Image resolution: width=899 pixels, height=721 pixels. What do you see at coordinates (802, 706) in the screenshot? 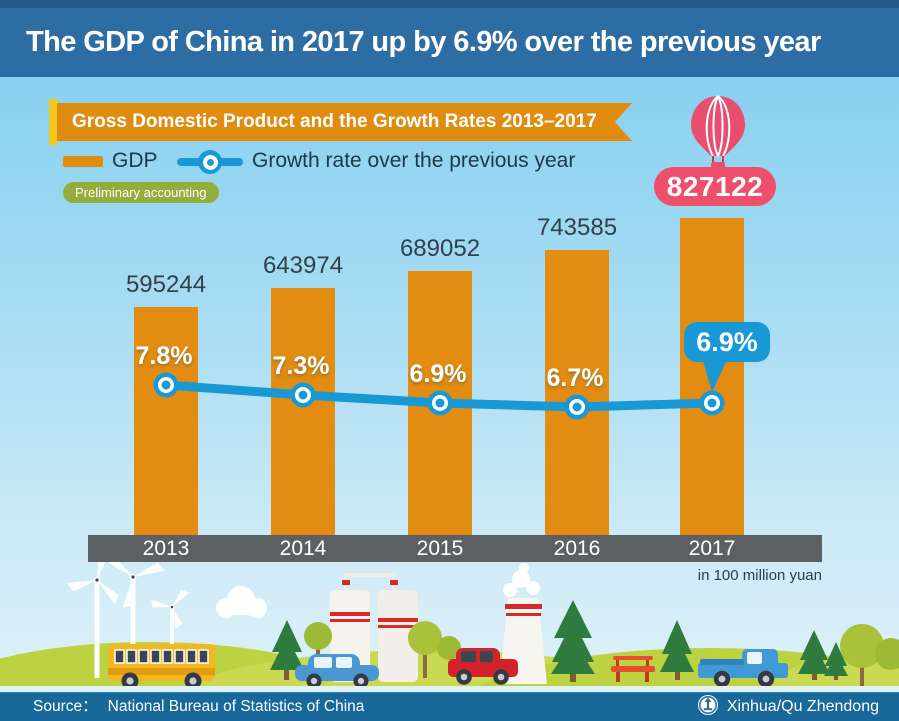
I see `credit-text: Xinhua/Qu Zhendong` at bounding box center [802, 706].